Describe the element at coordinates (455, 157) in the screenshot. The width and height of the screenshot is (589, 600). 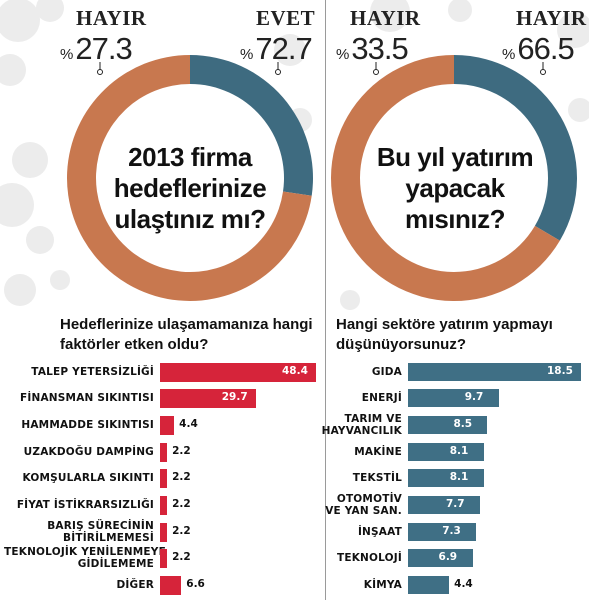
I see `question-line: Bu yıl yatırım` at that location.